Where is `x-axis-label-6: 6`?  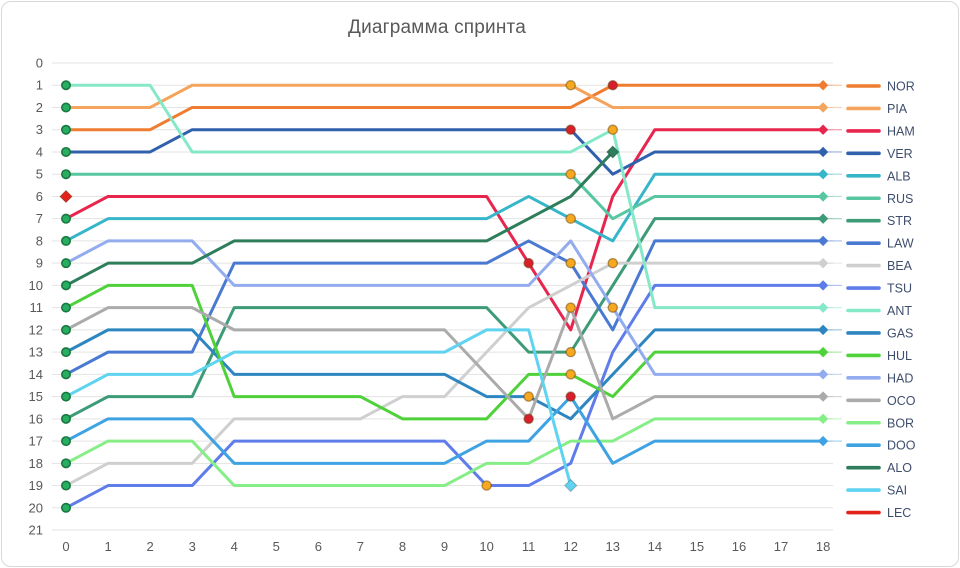 x-axis-label-6: 6 is located at coordinates (318, 546).